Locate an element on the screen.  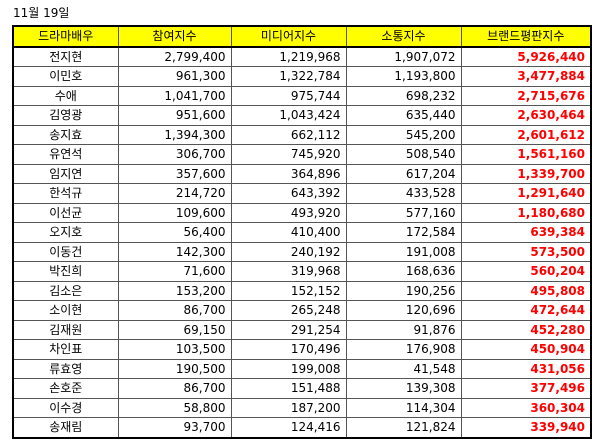
index-value: 5,926,440 is located at coordinates (526, 56).